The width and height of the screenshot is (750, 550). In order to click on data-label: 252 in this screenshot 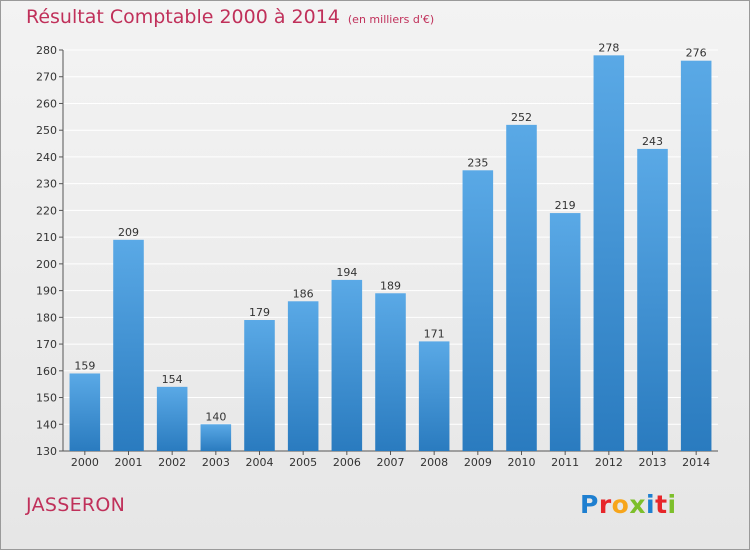, I will do `click(521, 117)`.